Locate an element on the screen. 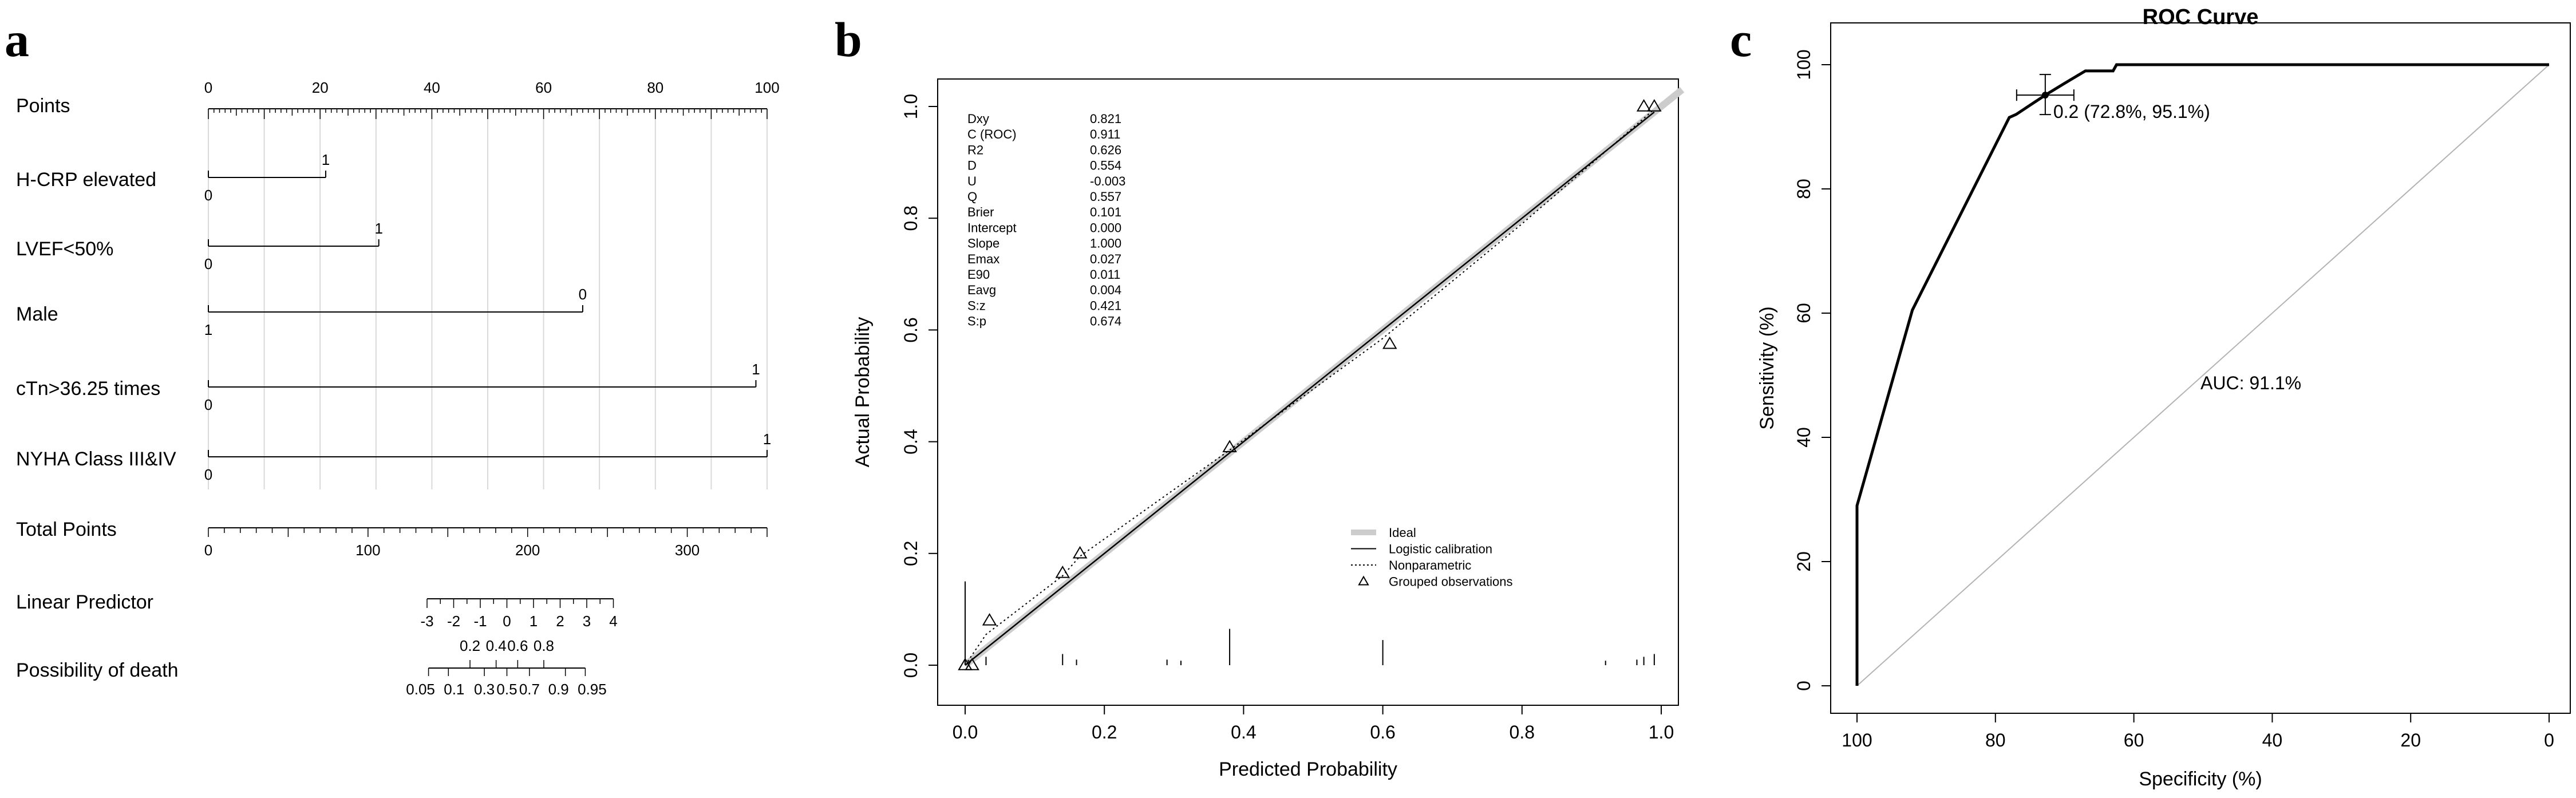 The width and height of the screenshot is (2576, 798). possibility-tick-label-lower: 0.05 is located at coordinates (420, 690).